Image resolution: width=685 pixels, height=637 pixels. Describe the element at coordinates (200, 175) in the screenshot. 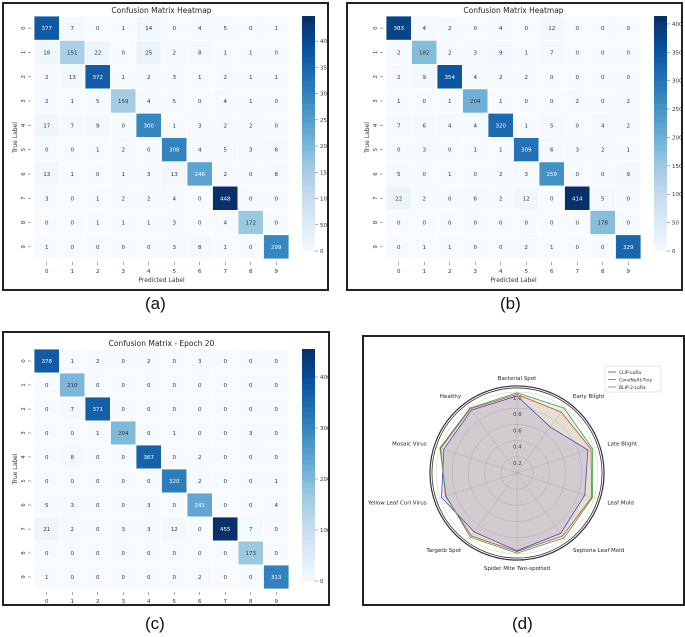

I see `cell-value: 246` at that location.